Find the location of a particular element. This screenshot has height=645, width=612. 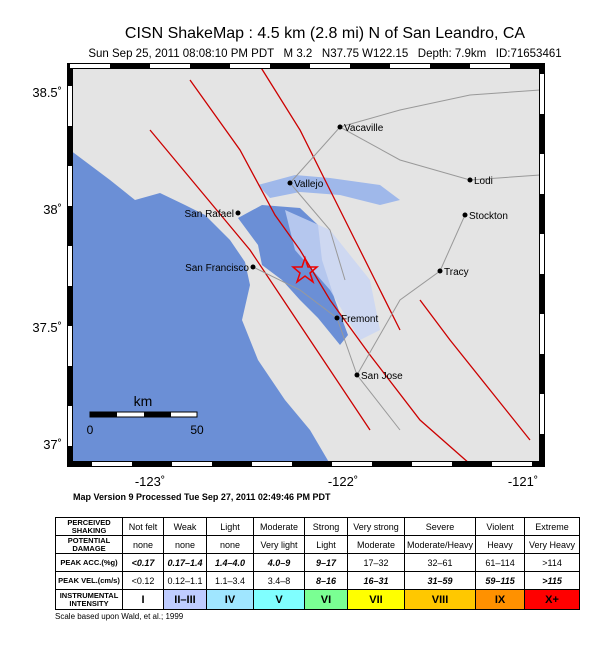

legend-cell: Violent is located at coordinates (500, 526).